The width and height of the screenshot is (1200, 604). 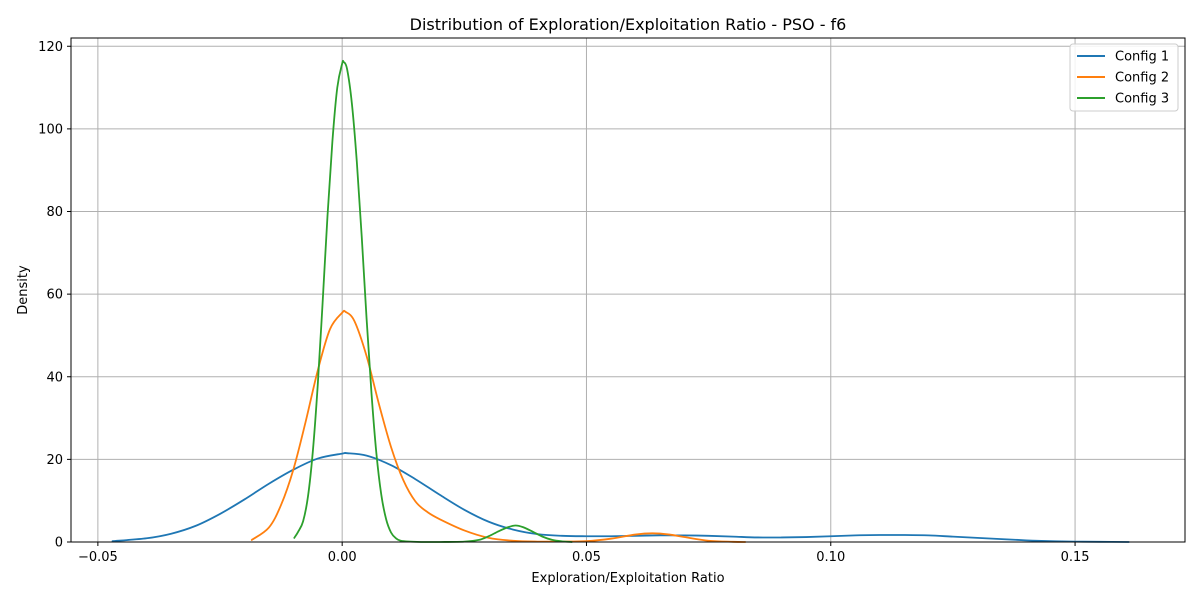 What do you see at coordinates (98, 557) in the screenshot?
I see `x-tick-label: −0.05` at bounding box center [98, 557].